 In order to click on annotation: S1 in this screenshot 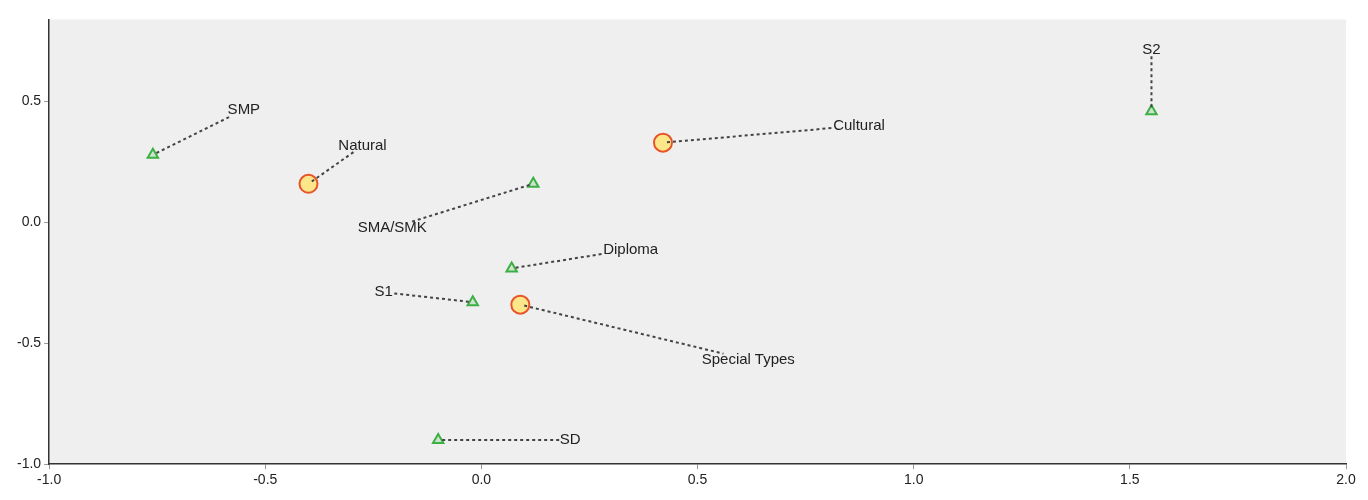, I will do `click(383, 291)`.